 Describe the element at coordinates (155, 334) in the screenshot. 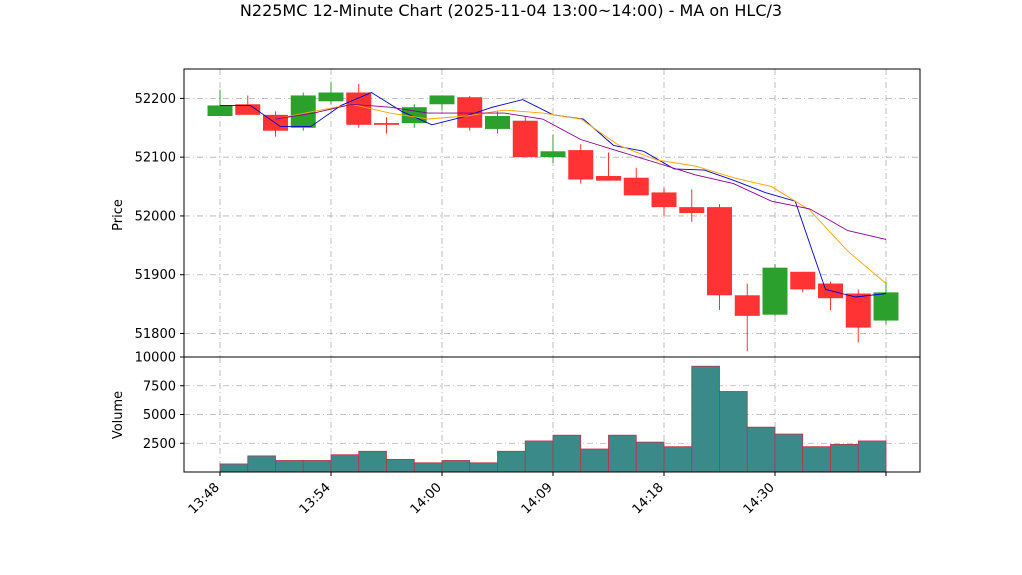

I see `price-tick-label: 51800` at that location.